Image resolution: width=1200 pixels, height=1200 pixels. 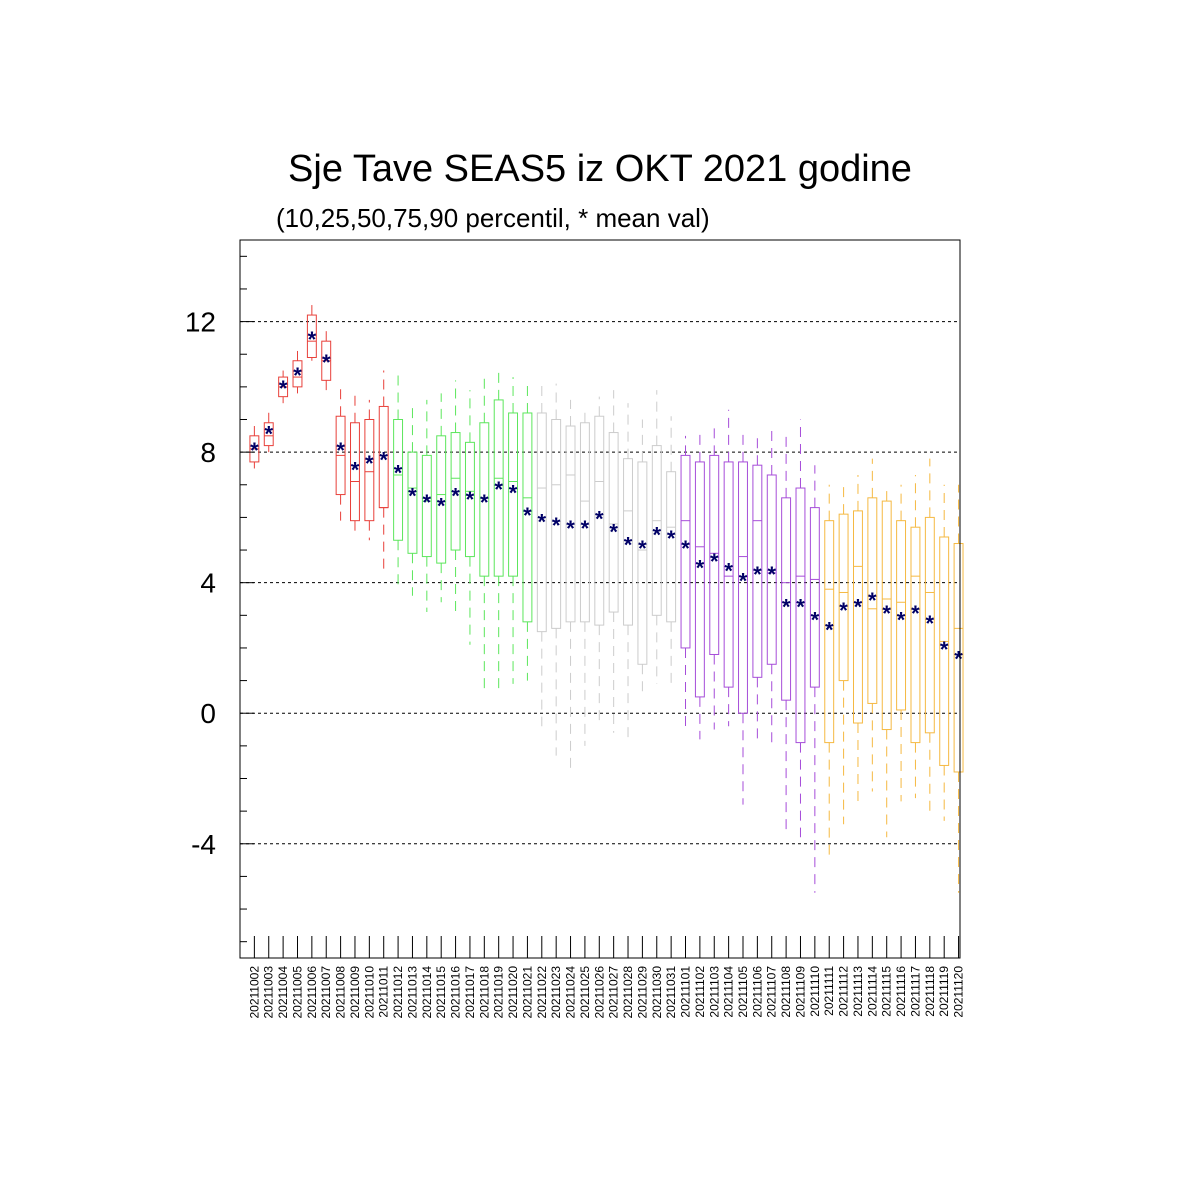 What do you see at coordinates (283, 992) in the screenshot?
I see `x-tick-label: 20211004` at bounding box center [283, 992].